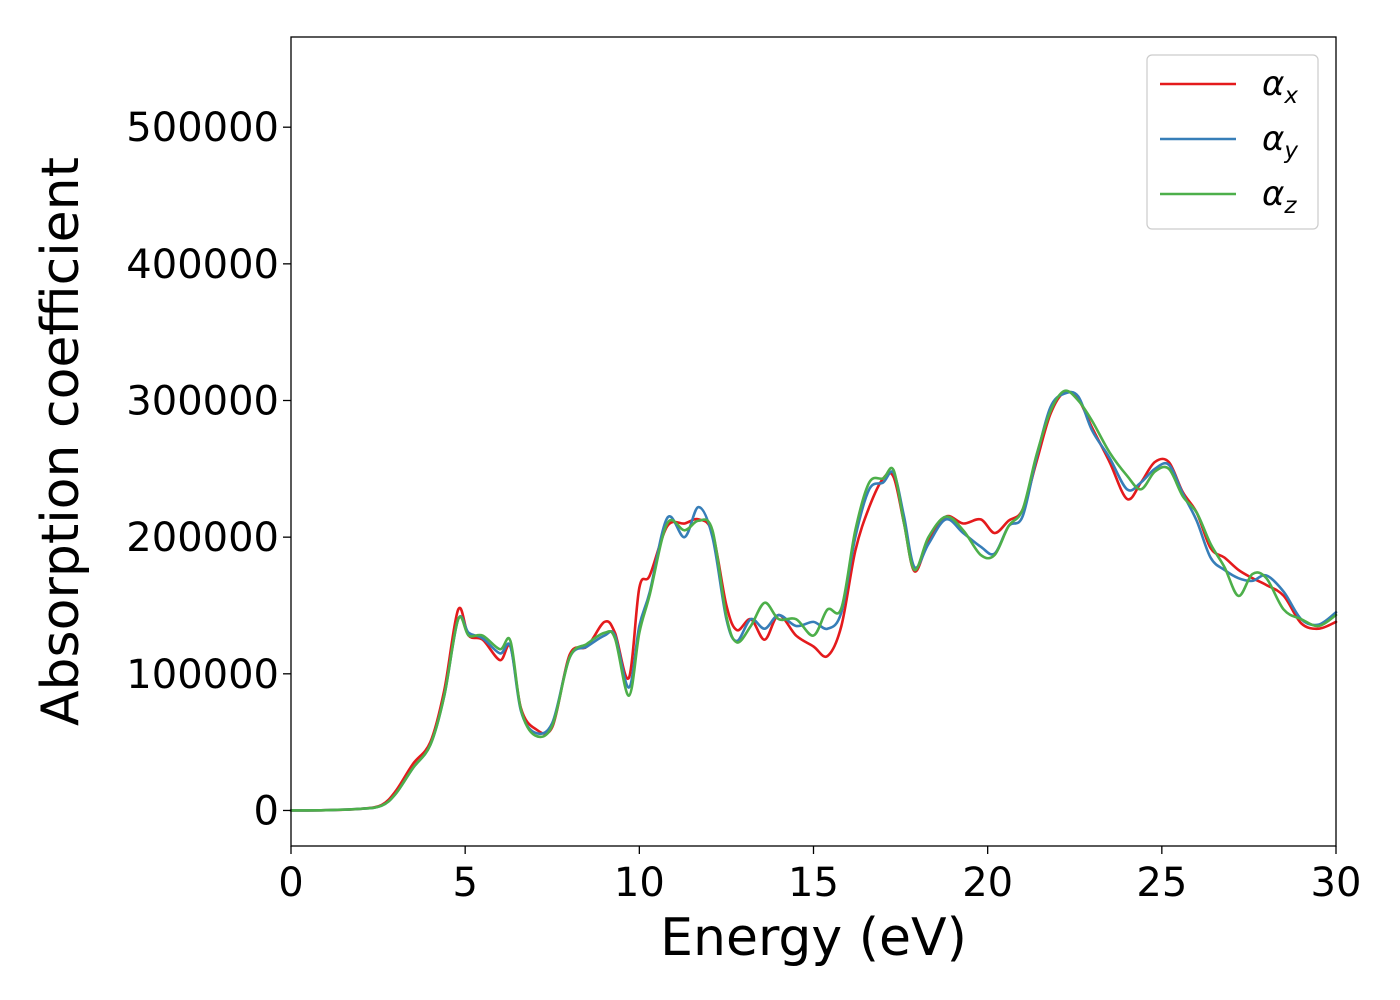 The width and height of the screenshot is (1400, 1000). Describe the element at coordinates (1229, 141) in the screenshot. I see `legend-entries: αx αy αz` at that location.